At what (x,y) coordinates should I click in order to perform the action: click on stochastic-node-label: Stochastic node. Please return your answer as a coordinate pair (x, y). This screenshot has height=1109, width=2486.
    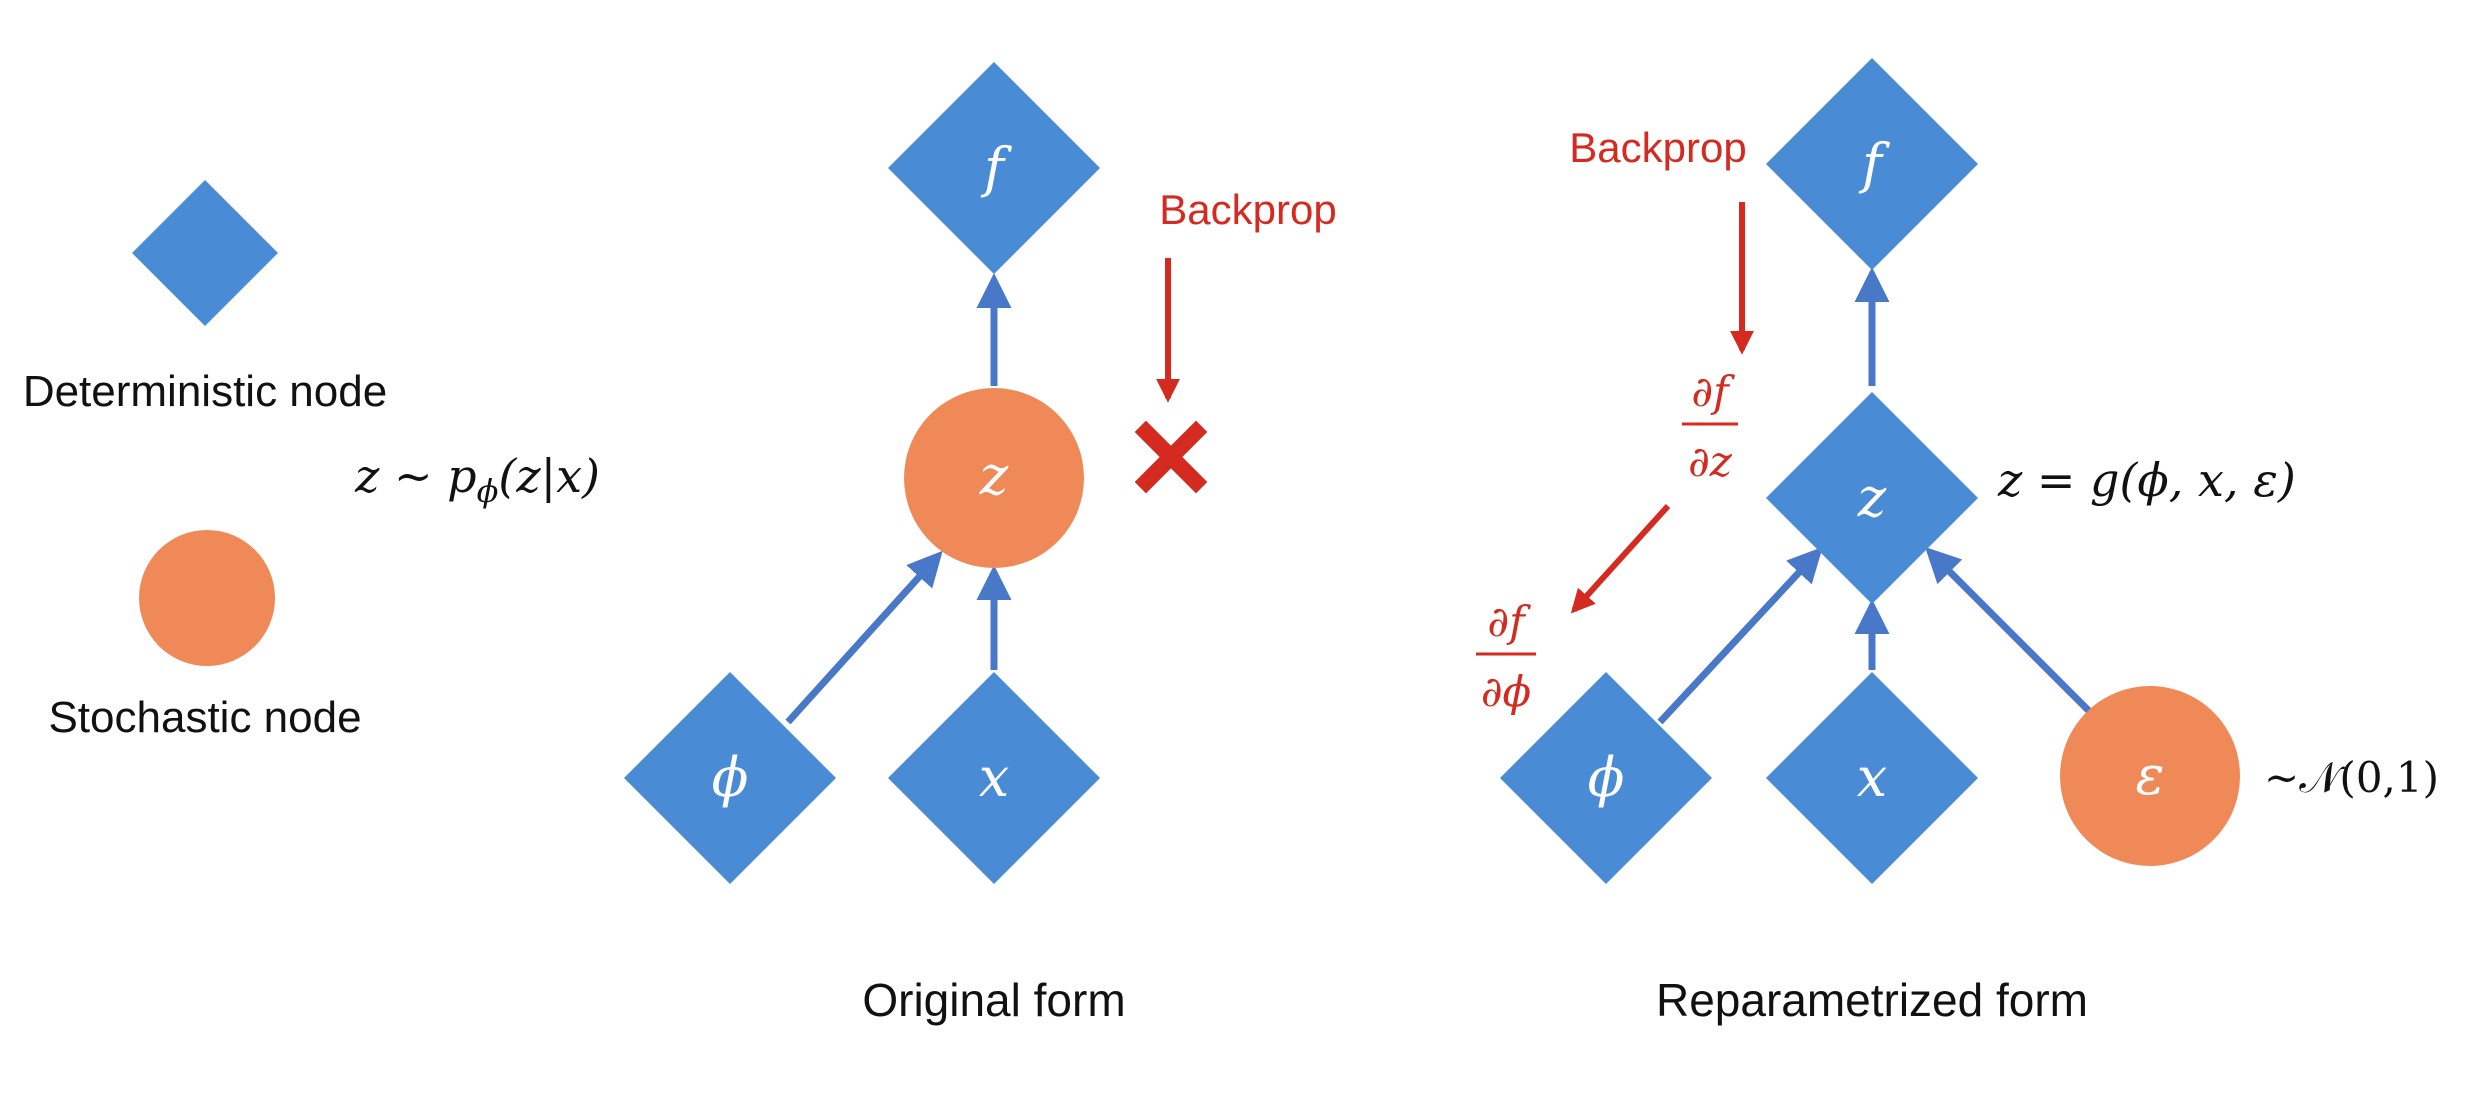
    Looking at the image, I should click on (204, 717).